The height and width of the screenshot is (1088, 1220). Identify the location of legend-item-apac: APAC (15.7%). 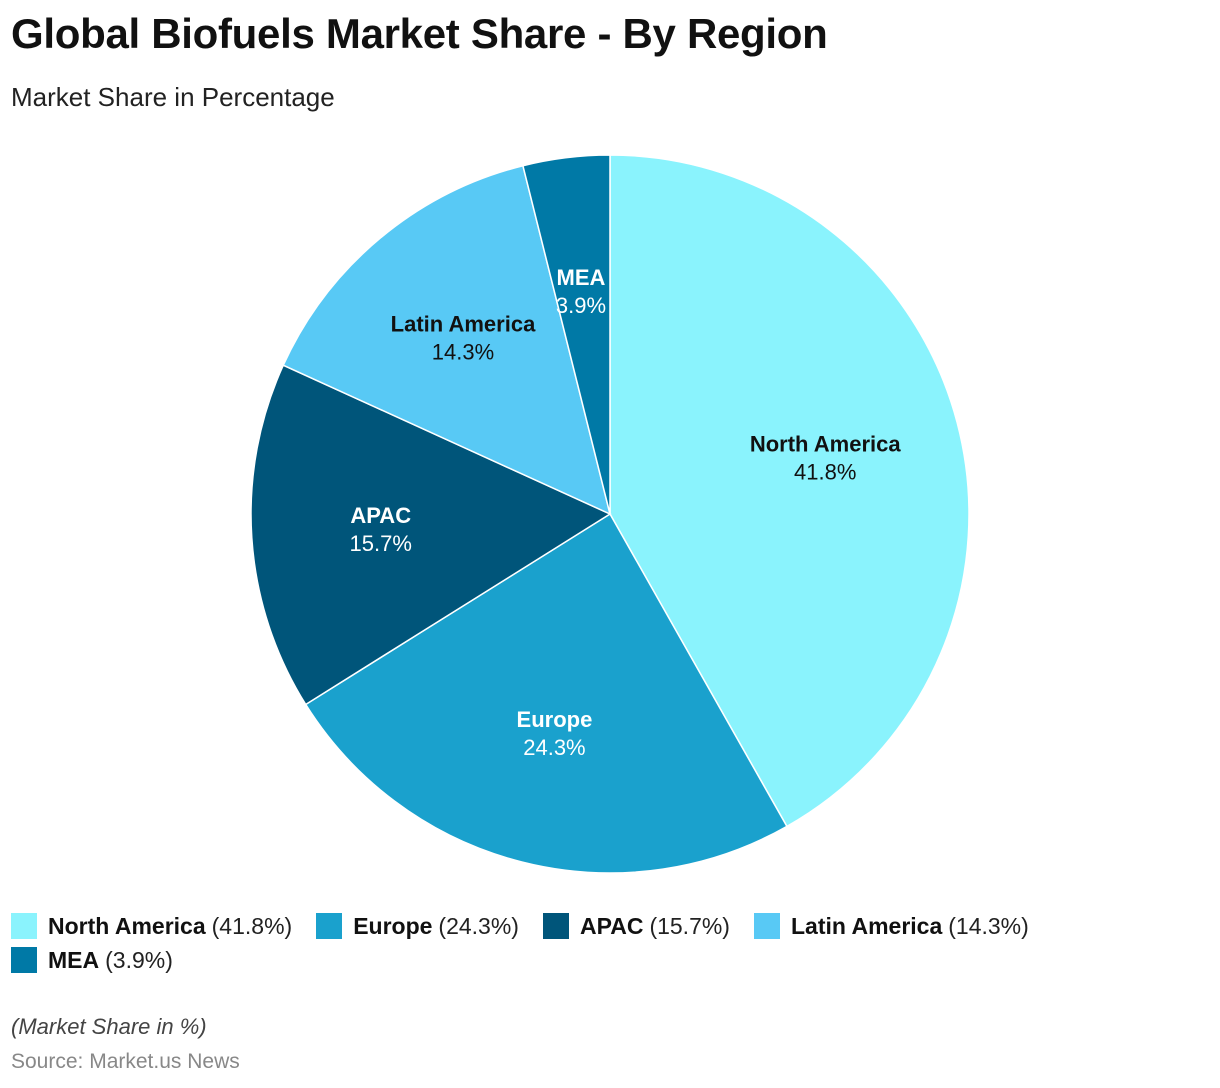
(636, 926).